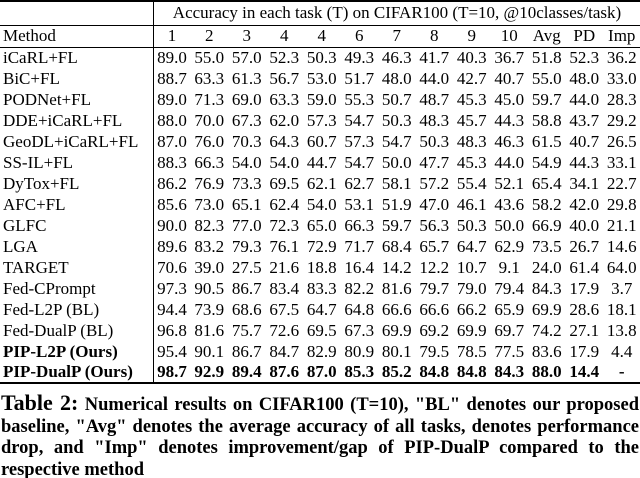 The width and height of the screenshot is (640, 478). Describe the element at coordinates (509, 246) in the screenshot. I see `value-cell: 62.9` at that location.